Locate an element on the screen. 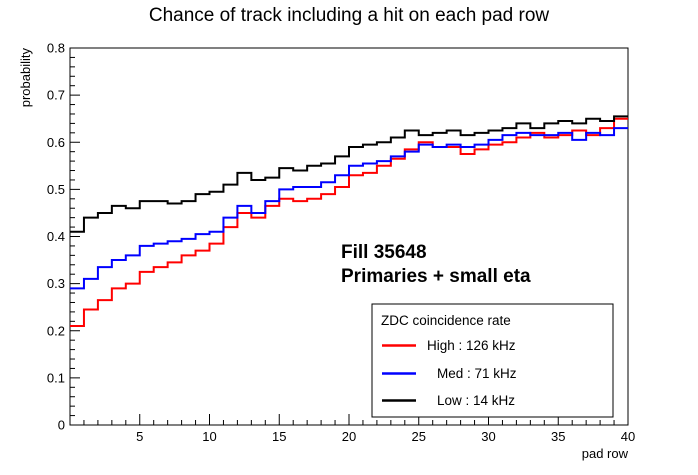 The width and height of the screenshot is (698, 475). legend-box is located at coordinates (492, 360).